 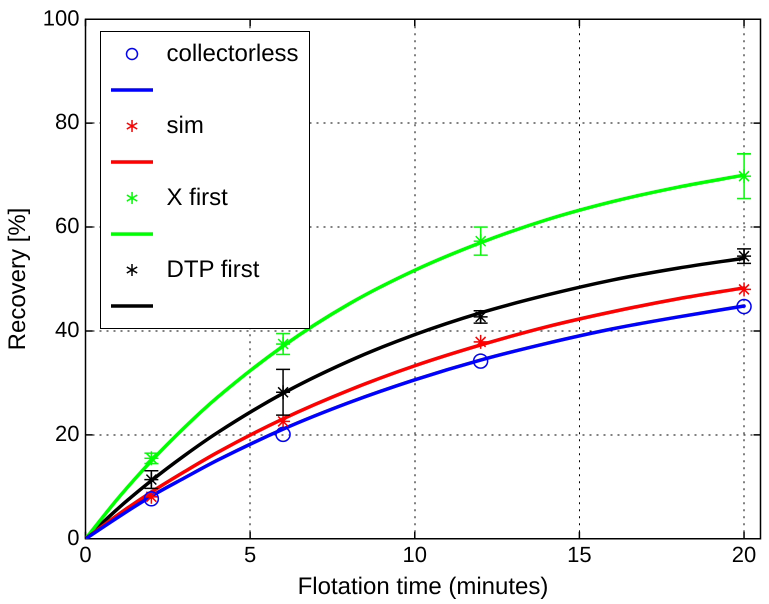 What do you see at coordinates (67, 329) in the screenshot?
I see `y-tick-label: 40` at bounding box center [67, 329].